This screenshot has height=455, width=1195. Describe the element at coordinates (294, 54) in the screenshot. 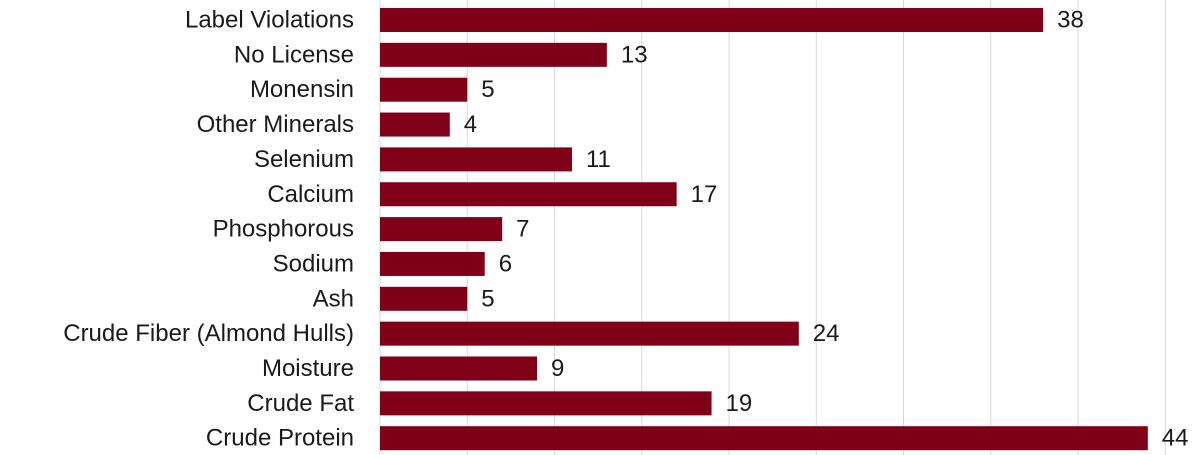

I see `category-label-1: No License` at that location.